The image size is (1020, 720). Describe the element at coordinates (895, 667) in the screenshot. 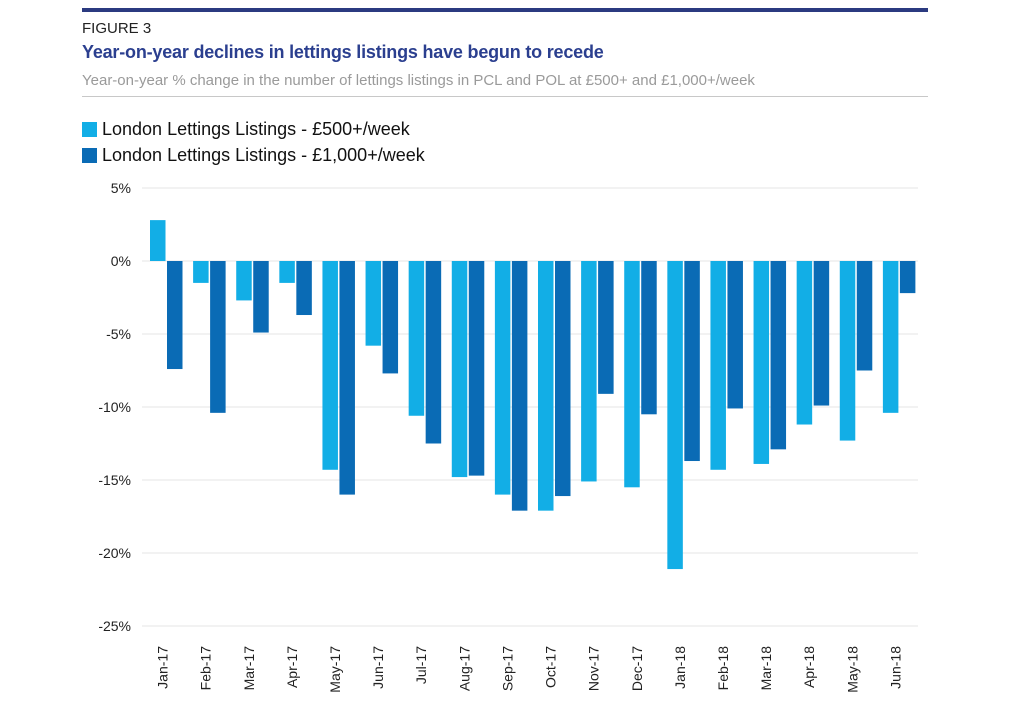

I see `x-tick-label: Jun-18` at that location.